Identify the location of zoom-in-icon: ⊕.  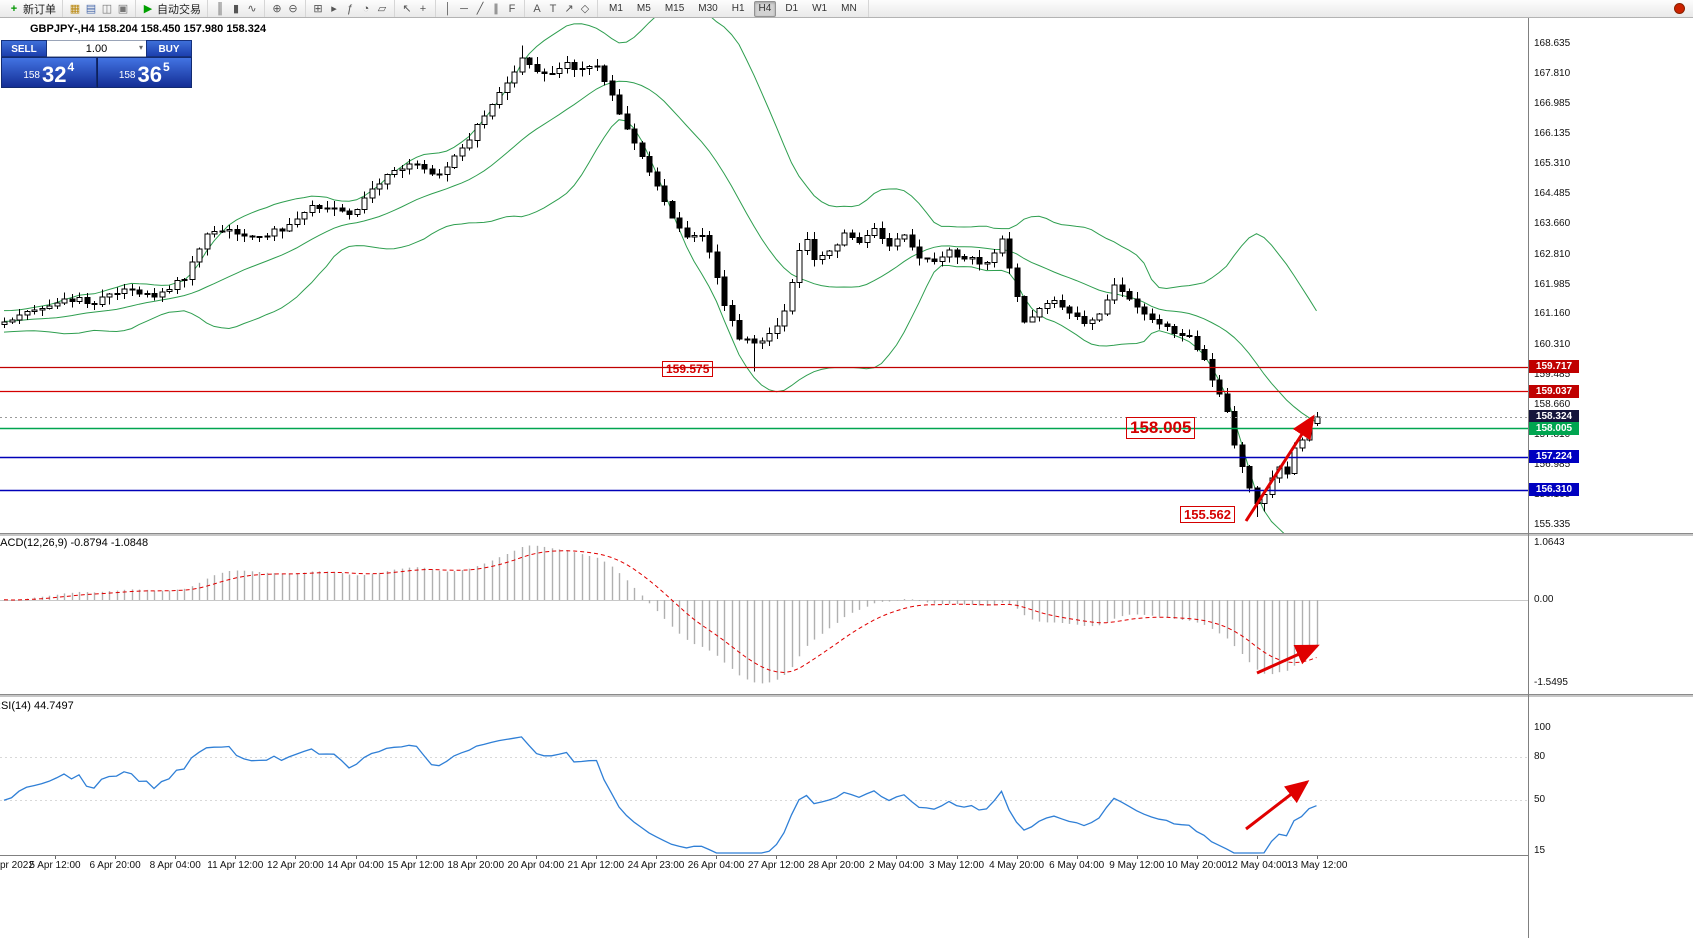
(277, 9).